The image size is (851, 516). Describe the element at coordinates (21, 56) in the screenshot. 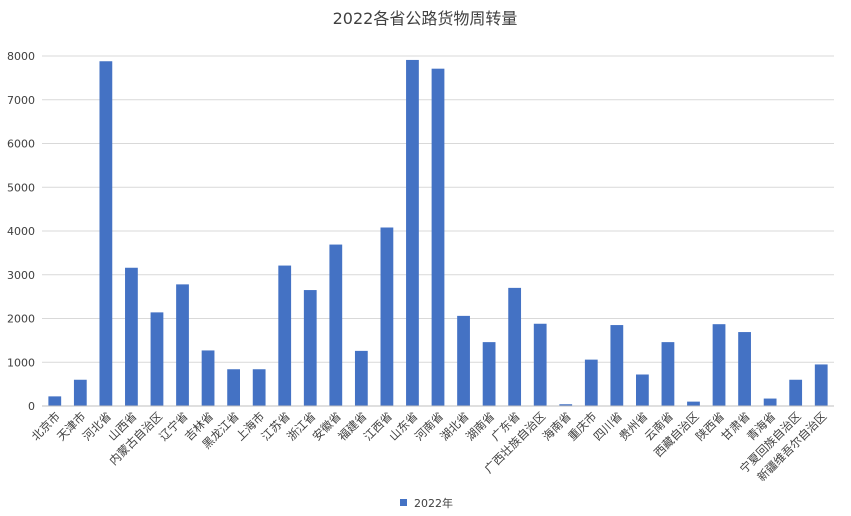

I see `y-tick-label: 8000` at that location.